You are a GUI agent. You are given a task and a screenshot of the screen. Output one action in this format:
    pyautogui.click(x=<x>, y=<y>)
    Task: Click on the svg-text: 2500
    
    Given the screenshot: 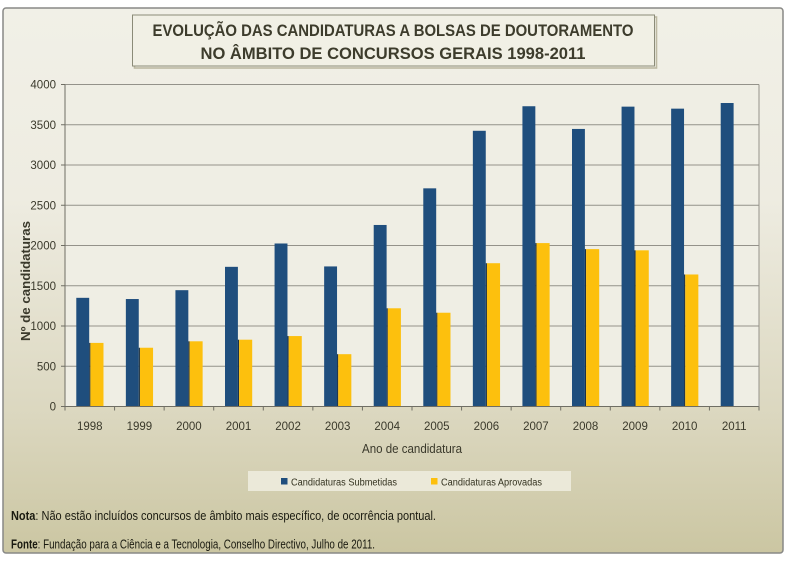 What is the action you would take?
    pyautogui.click(x=43, y=206)
    